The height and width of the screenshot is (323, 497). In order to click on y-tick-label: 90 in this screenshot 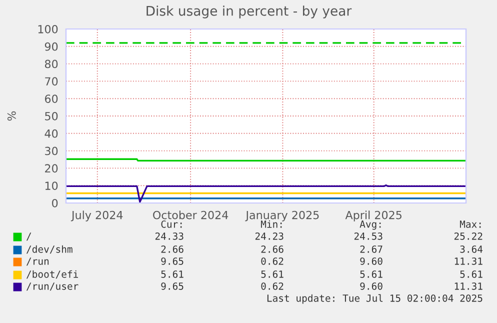, I will do `click(51, 46)`.